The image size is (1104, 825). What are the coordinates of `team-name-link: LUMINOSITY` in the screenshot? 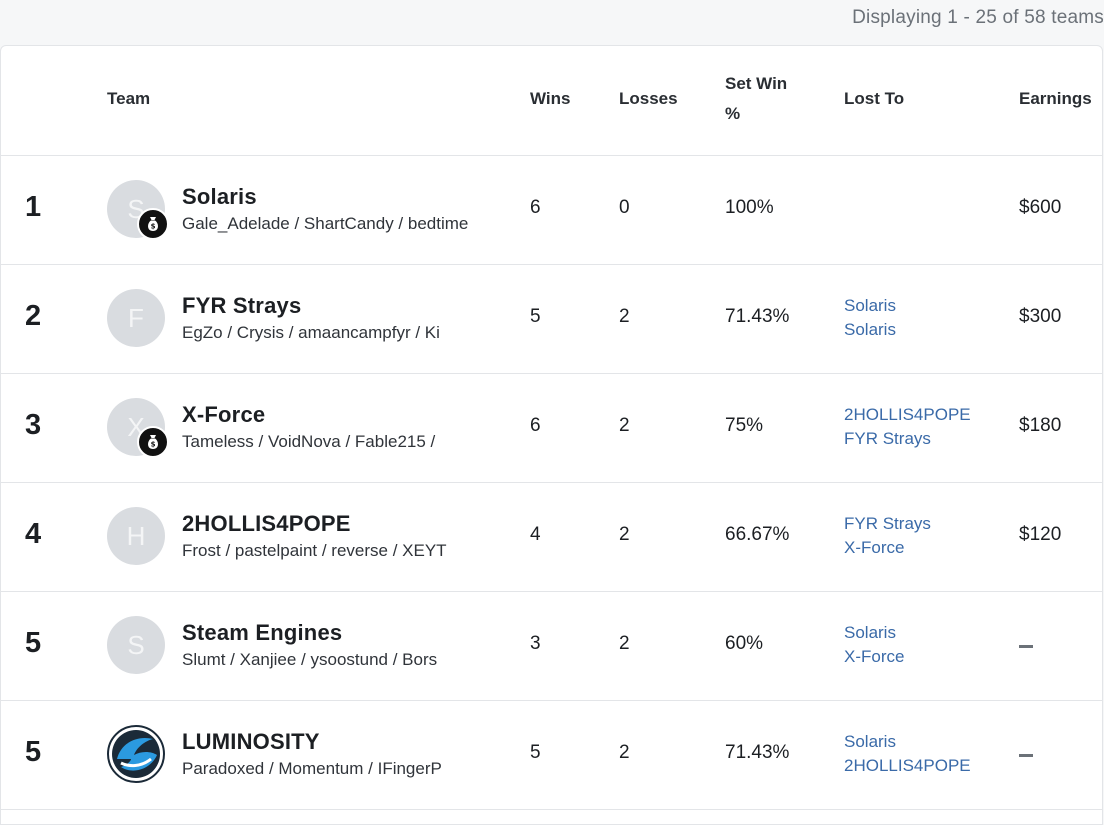 It's located at (251, 741).